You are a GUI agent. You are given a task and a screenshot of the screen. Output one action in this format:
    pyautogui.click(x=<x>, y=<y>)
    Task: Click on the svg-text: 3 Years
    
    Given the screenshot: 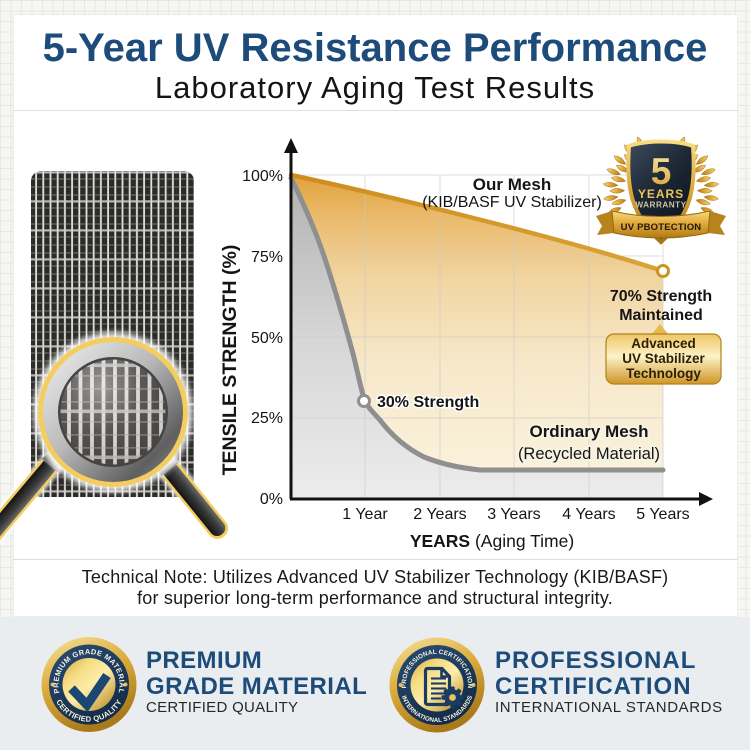 What is the action you would take?
    pyautogui.click(x=513, y=514)
    